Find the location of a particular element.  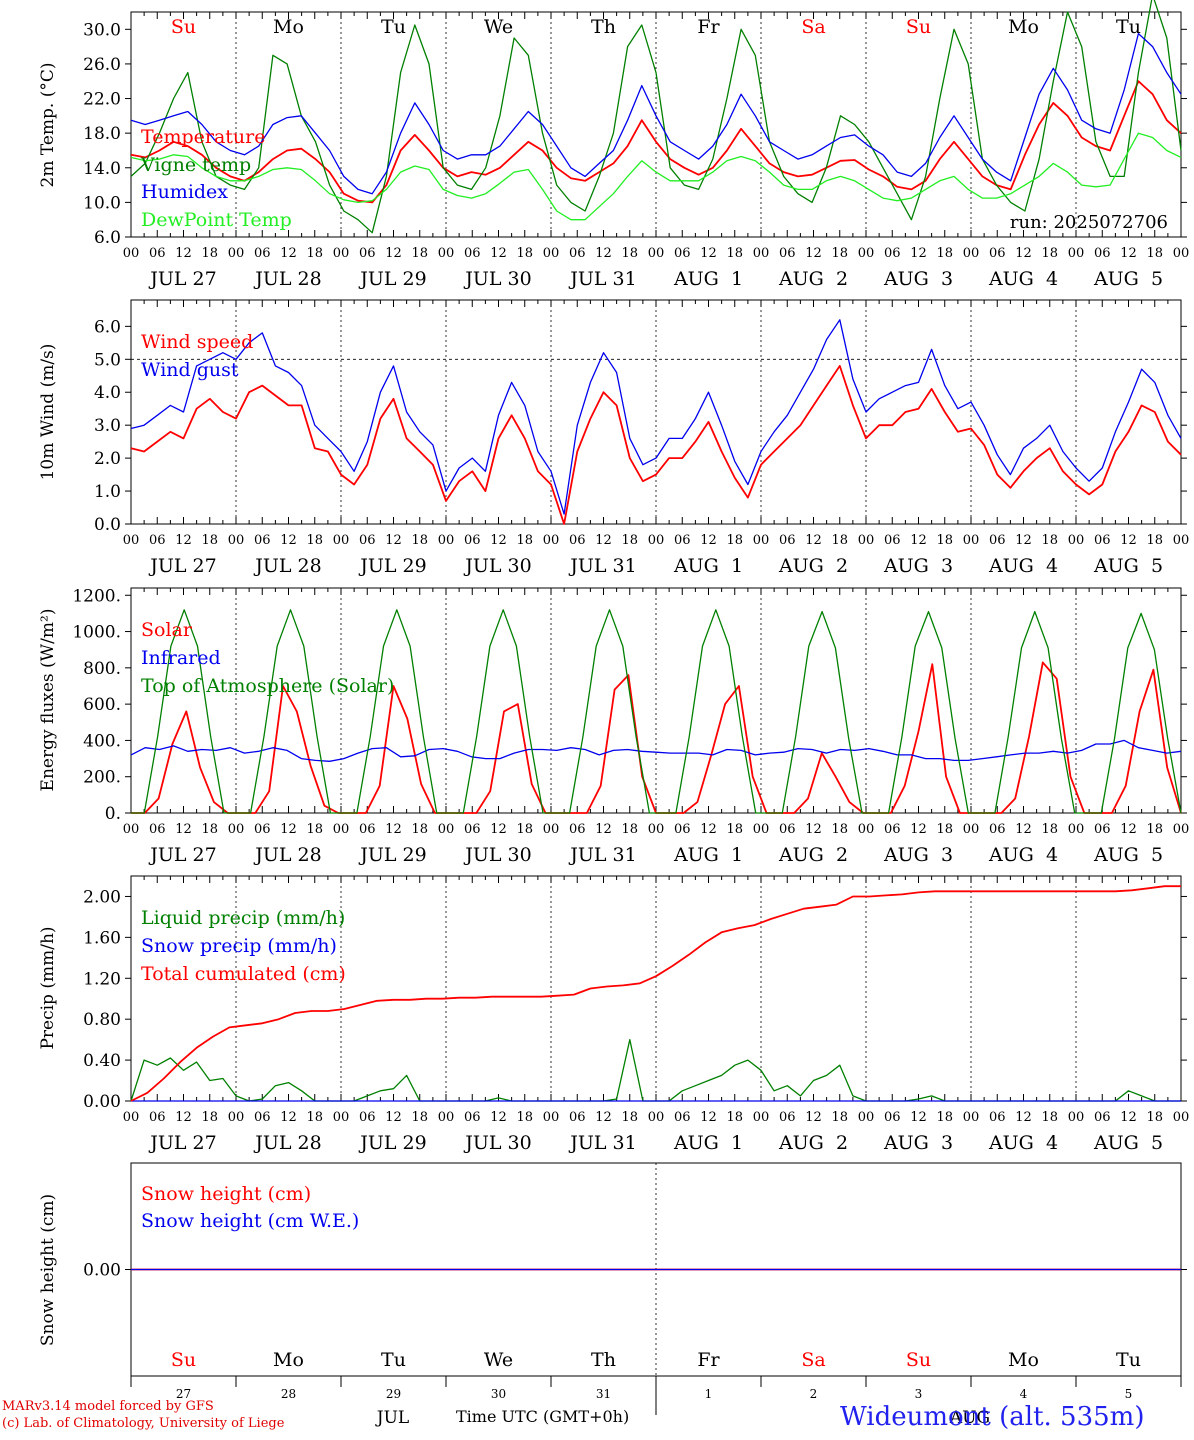

day-number: 2 is located at coordinates (814, 1394).